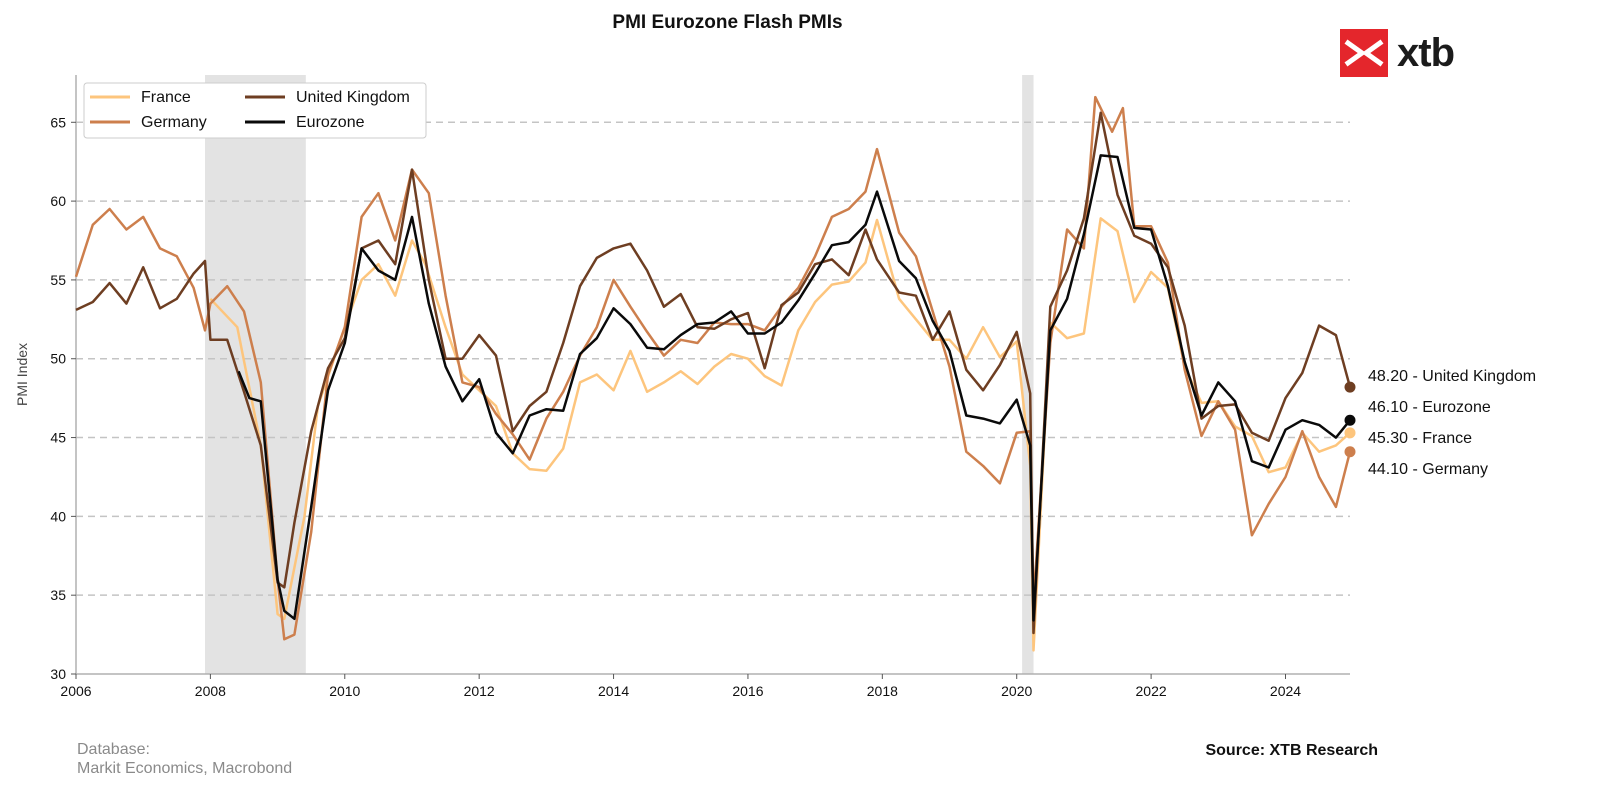 The image size is (1600, 795). I want to click on y-tick-label: 65, so click(58, 122).